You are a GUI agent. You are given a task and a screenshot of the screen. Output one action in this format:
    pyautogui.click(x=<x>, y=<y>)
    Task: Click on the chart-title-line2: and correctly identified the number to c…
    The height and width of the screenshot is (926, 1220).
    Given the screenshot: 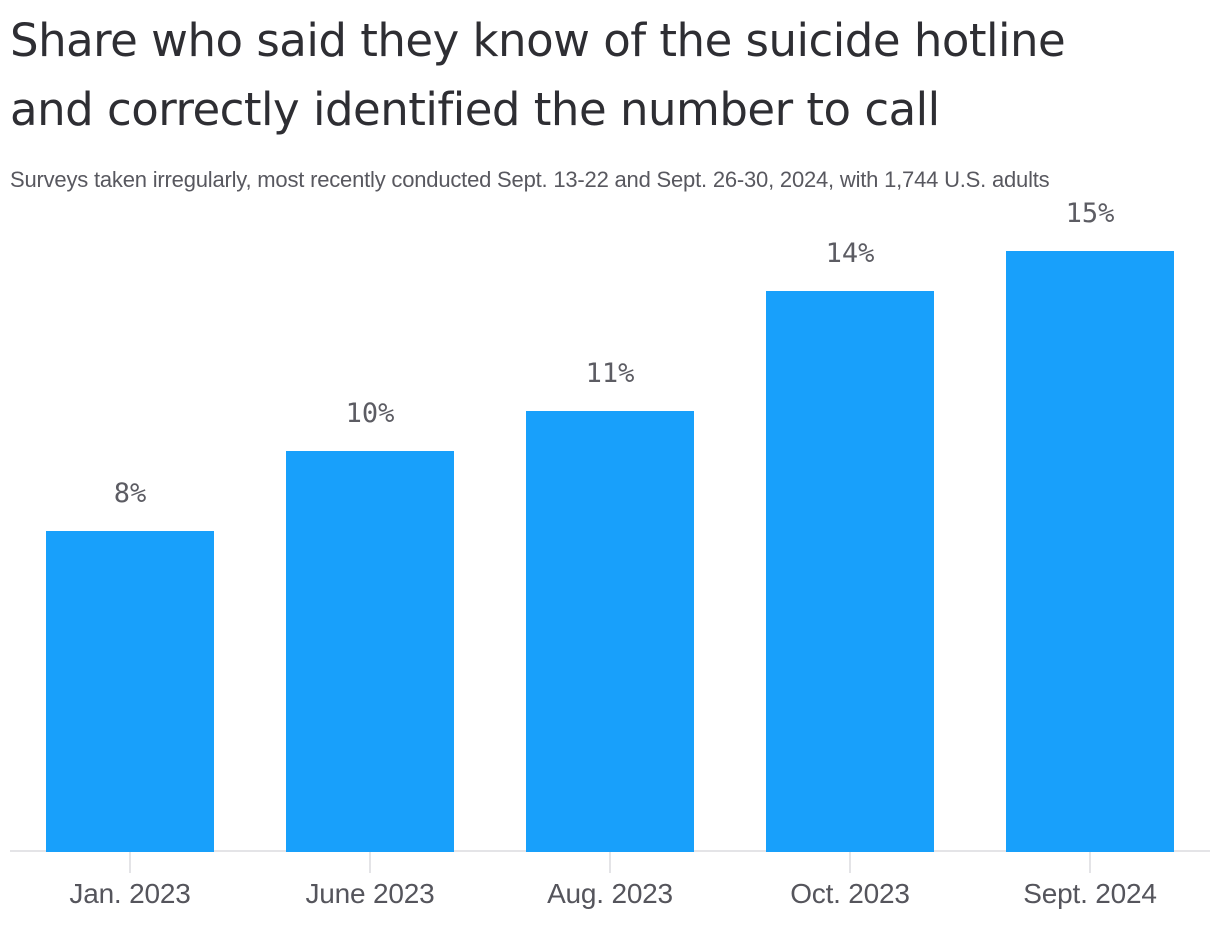 What is the action you would take?
    pyautogui.click(x=475, y=109)
    